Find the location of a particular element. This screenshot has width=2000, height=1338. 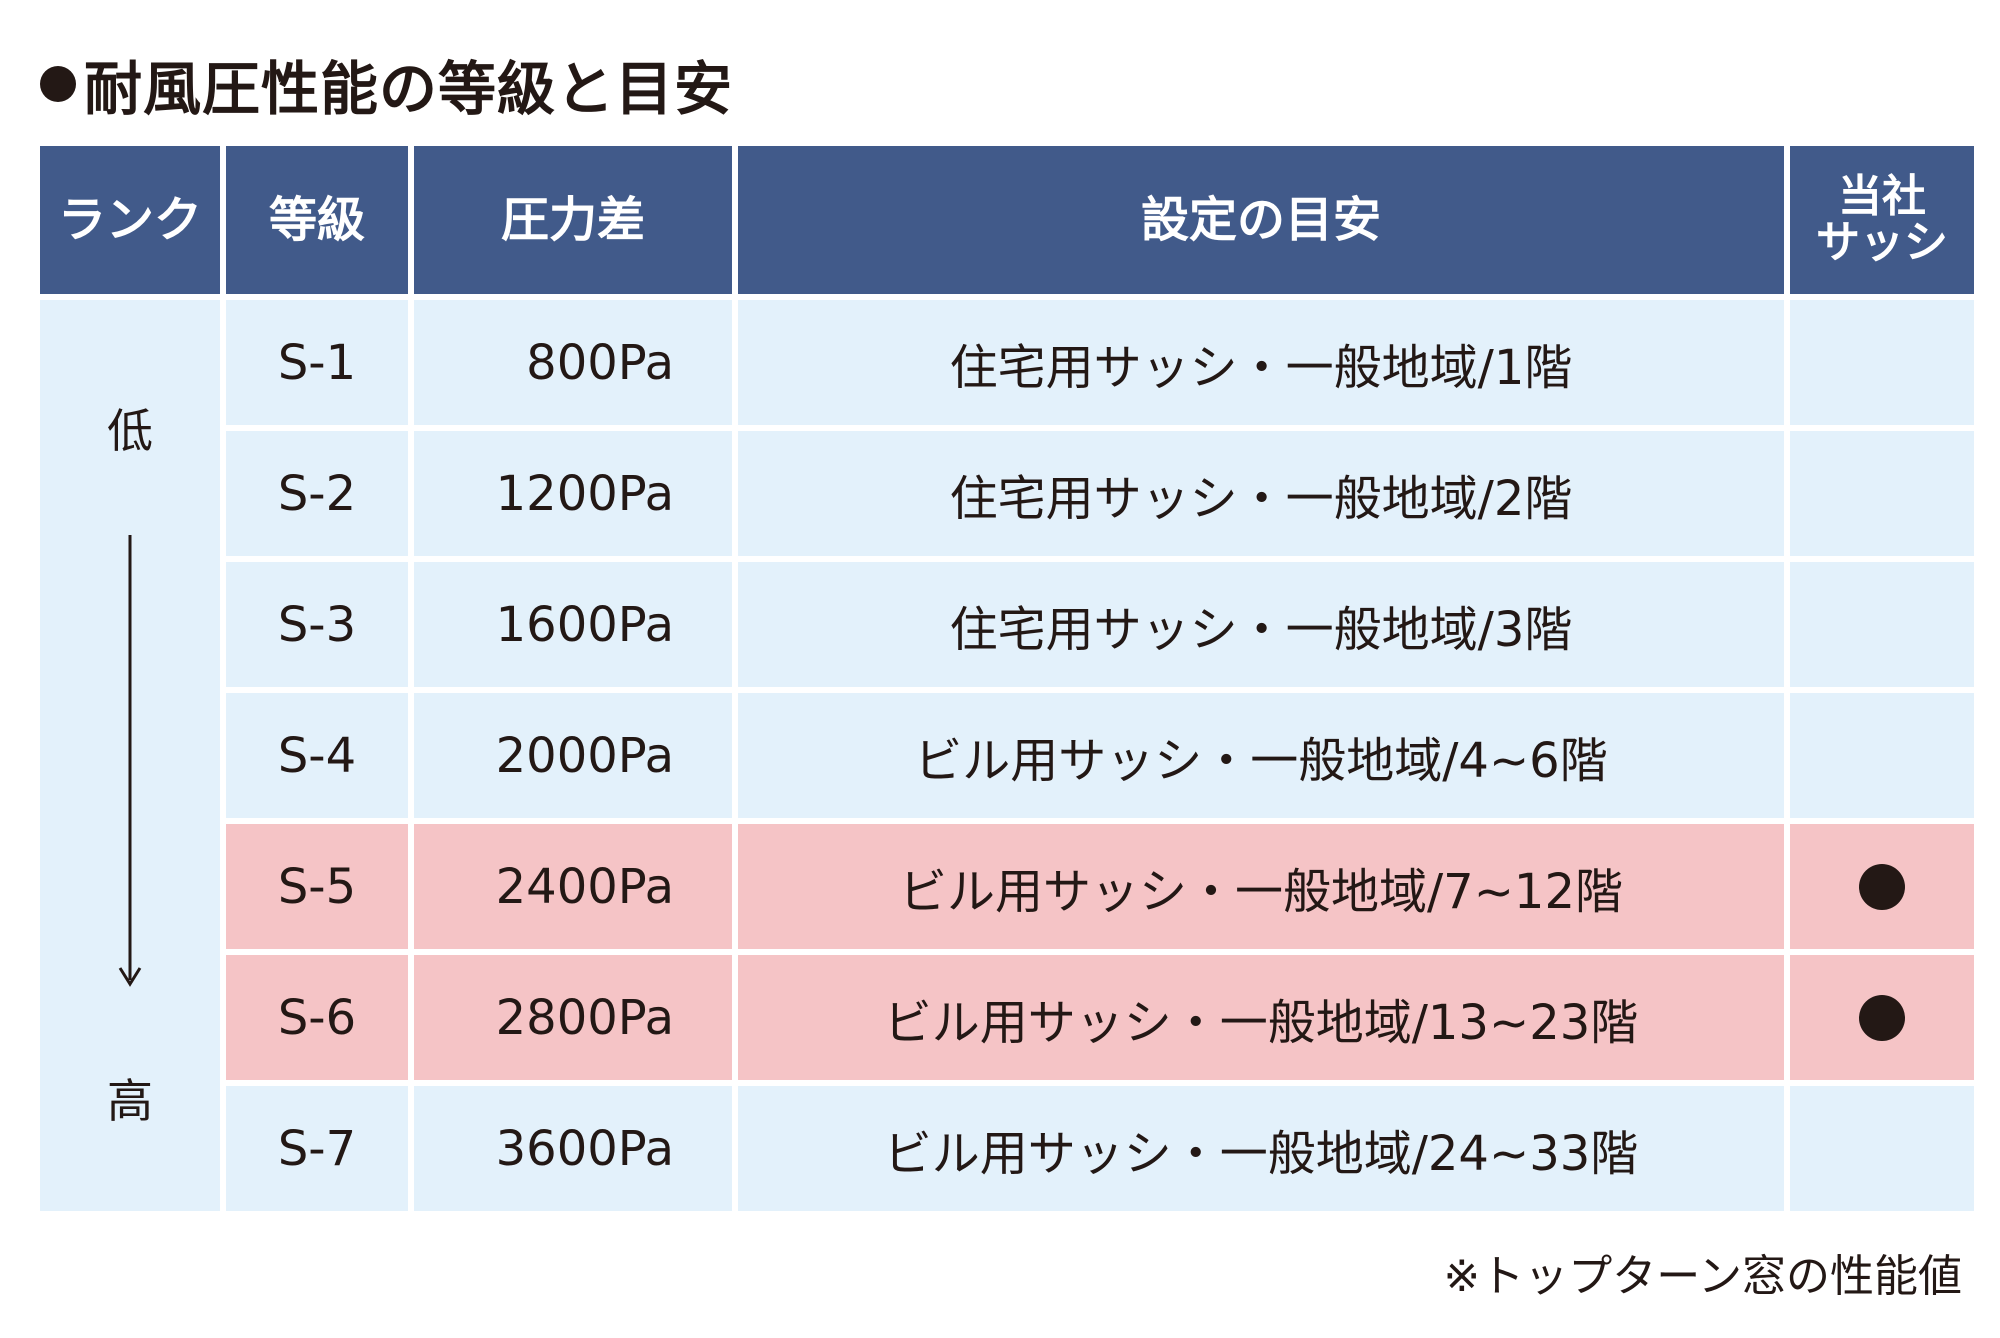

pressure-cell: 800Pa is located at coordinates (573, 362).